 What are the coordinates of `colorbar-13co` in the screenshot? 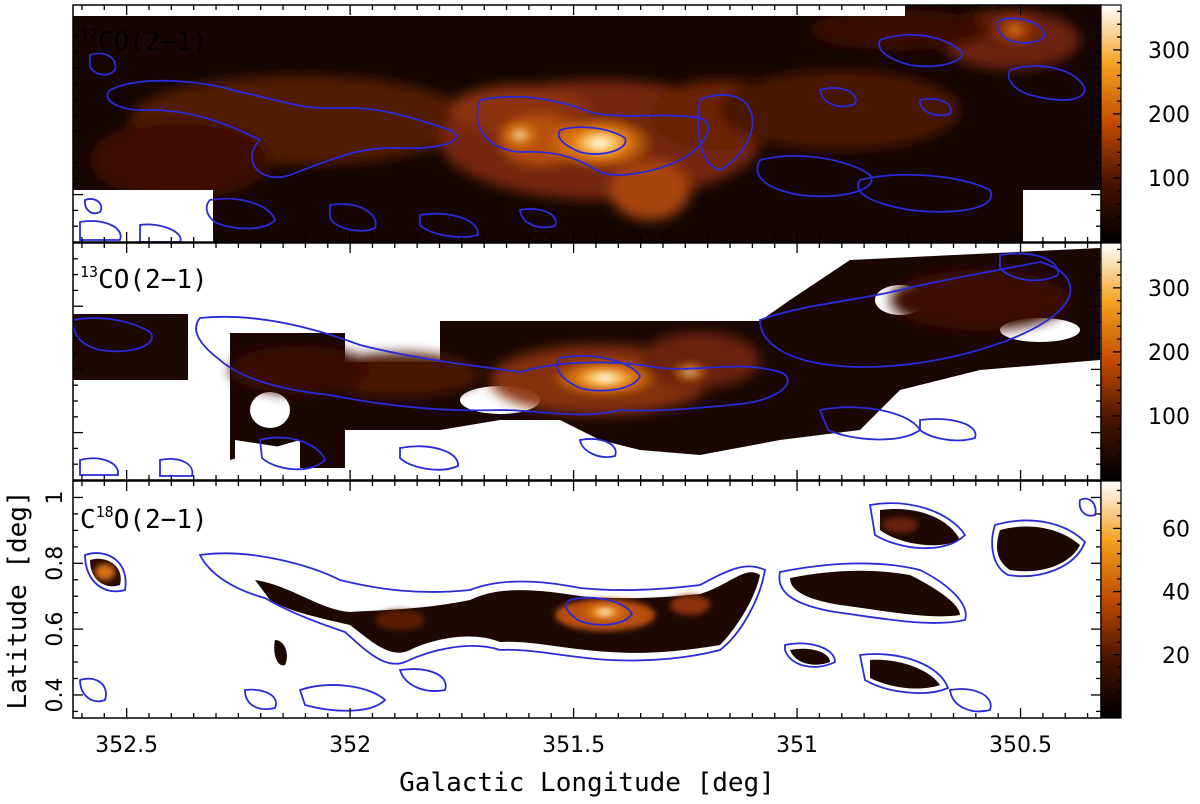 It's located at (1111, 361).